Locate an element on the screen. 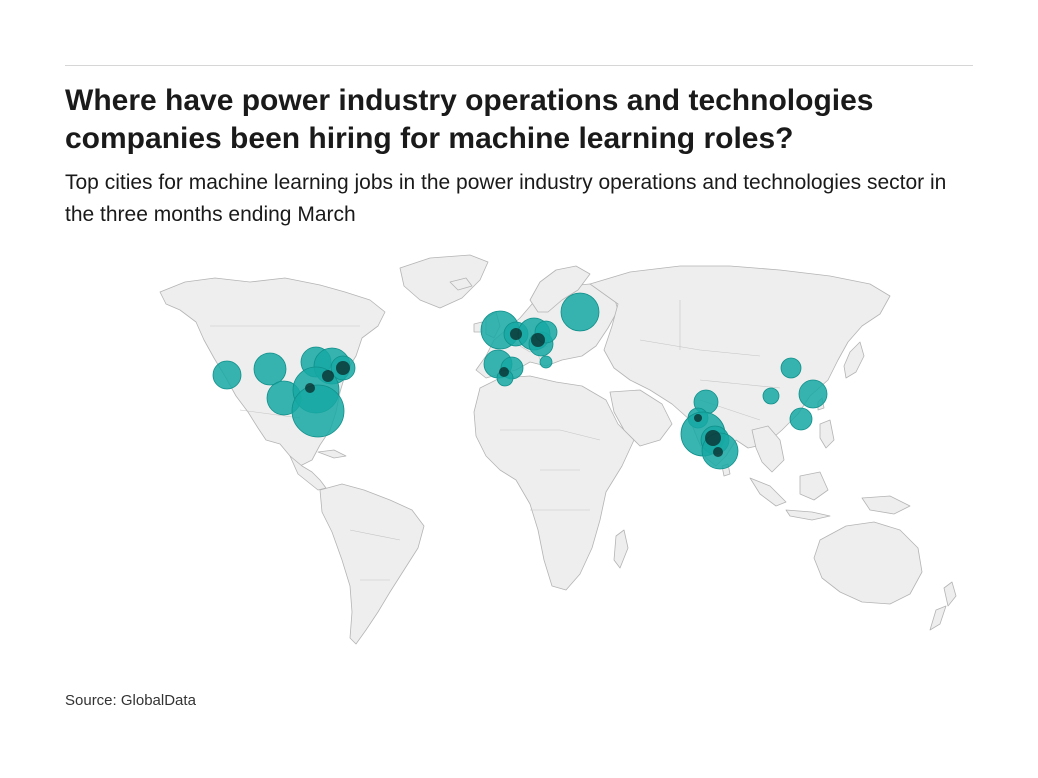 The width and height of the screenshot is (1038, 778). overlap-cores is located at coordinates (514, 392).